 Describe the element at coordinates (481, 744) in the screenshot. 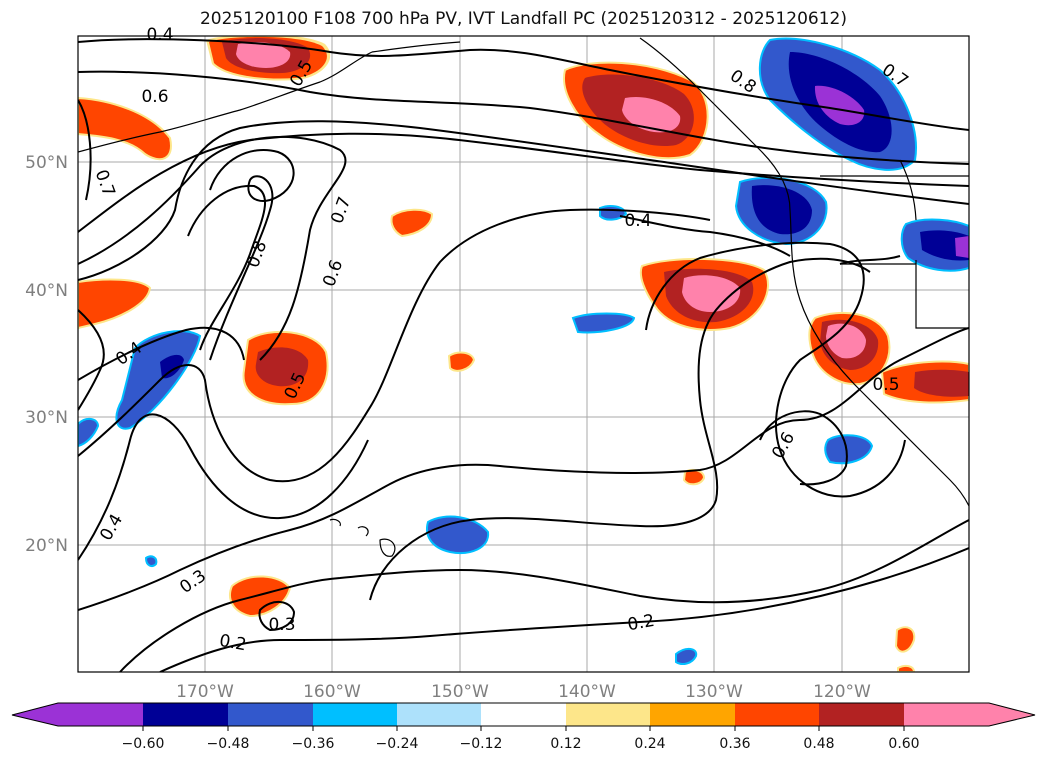

I see `colorbar-tick-label: −0.12` at that location.